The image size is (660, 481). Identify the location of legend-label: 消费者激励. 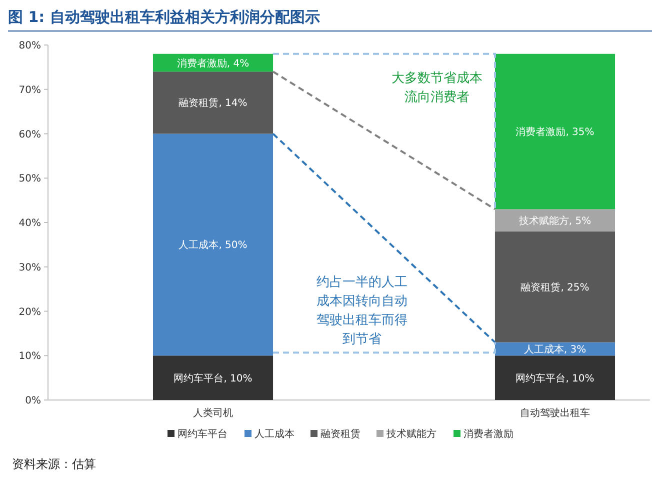
(489, 434).